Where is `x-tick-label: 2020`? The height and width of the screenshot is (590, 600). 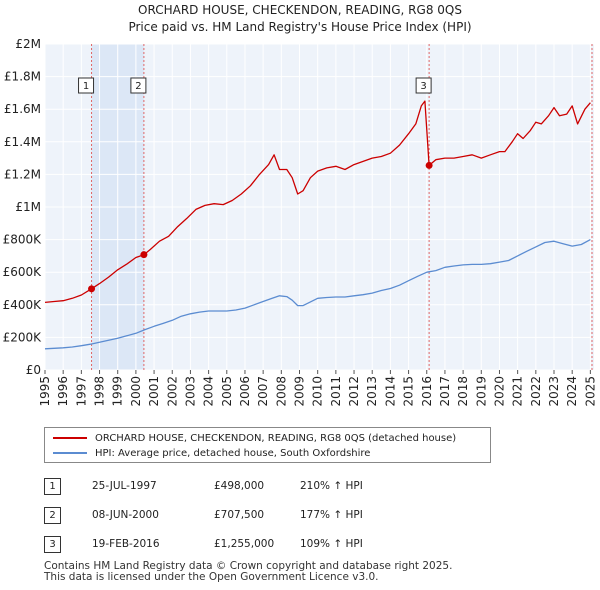 x-tick-label: 2020 is located at coordinates (499, 391).